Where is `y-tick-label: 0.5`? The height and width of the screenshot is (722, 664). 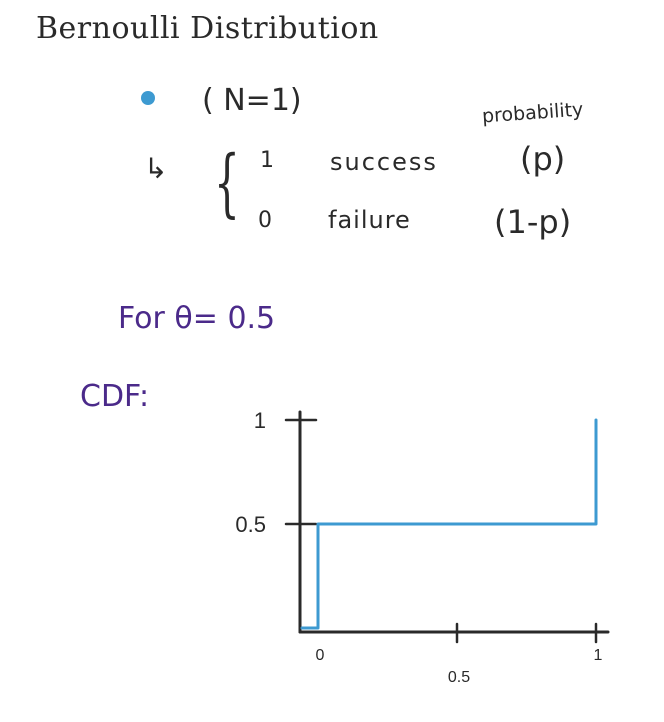
y-tick-label: 0.5 is located at coordinates (250, 524).